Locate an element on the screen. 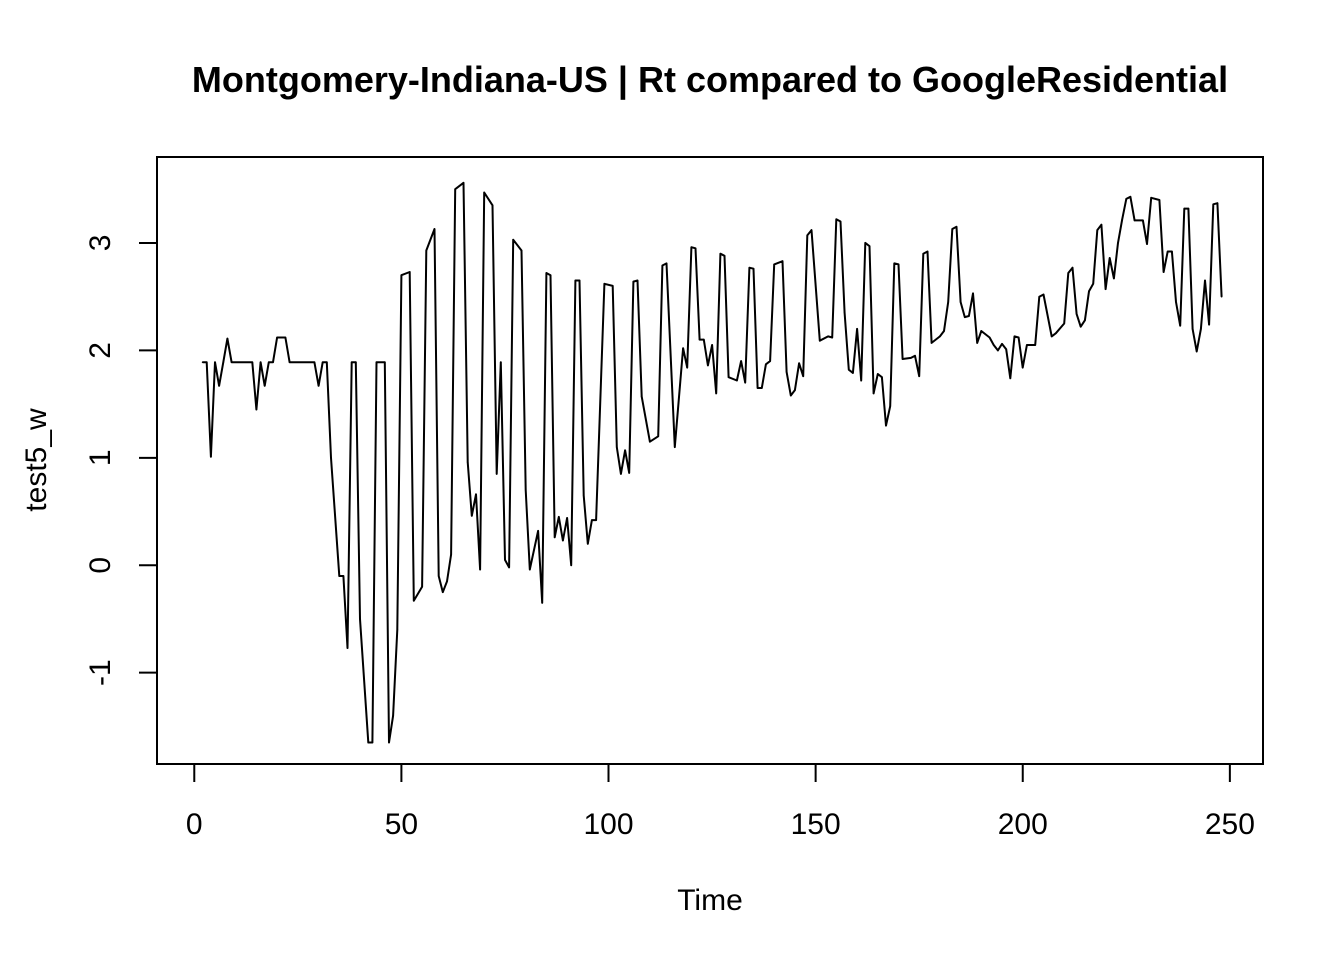 The image size is (1344, 960). x-tick-label: 50 is located at coordinates (401, 824).